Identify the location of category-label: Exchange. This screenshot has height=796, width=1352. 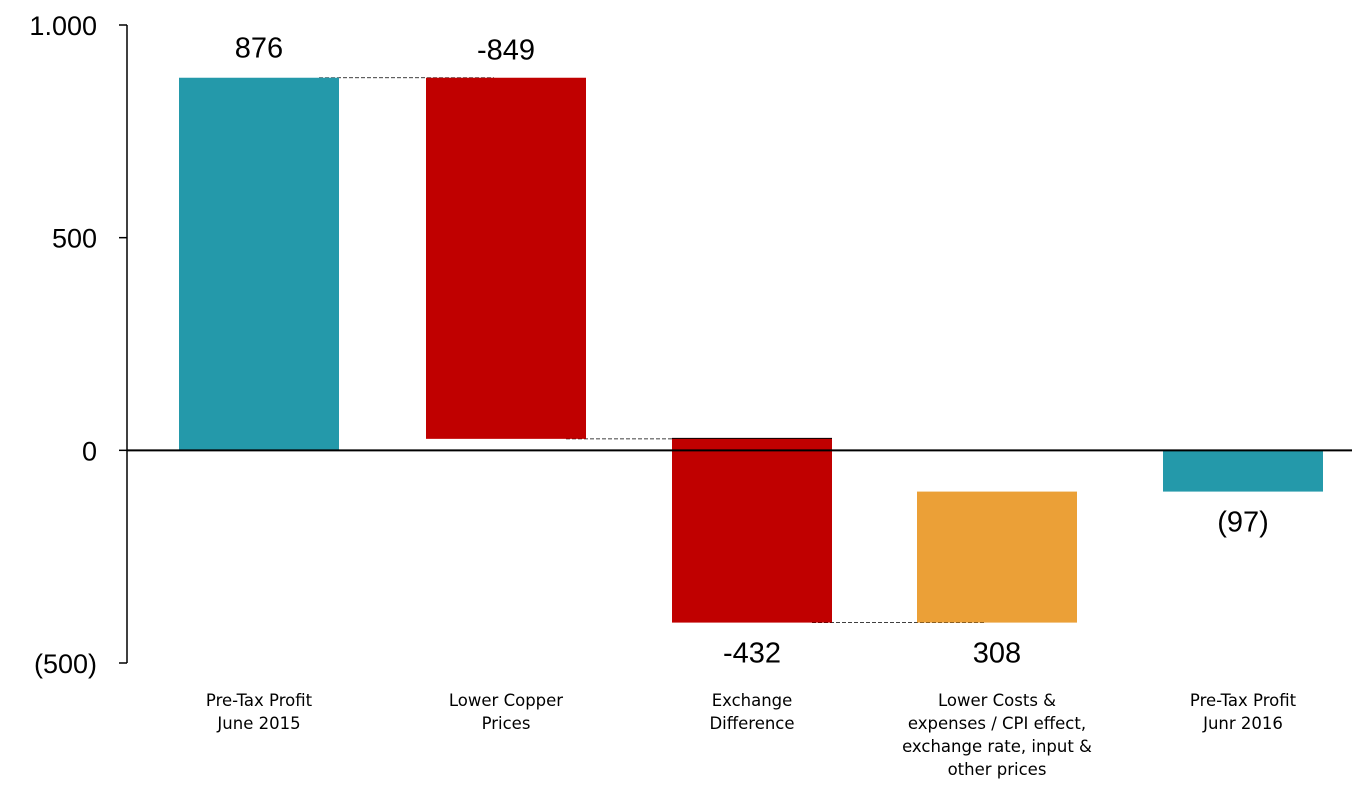
(752, 700).